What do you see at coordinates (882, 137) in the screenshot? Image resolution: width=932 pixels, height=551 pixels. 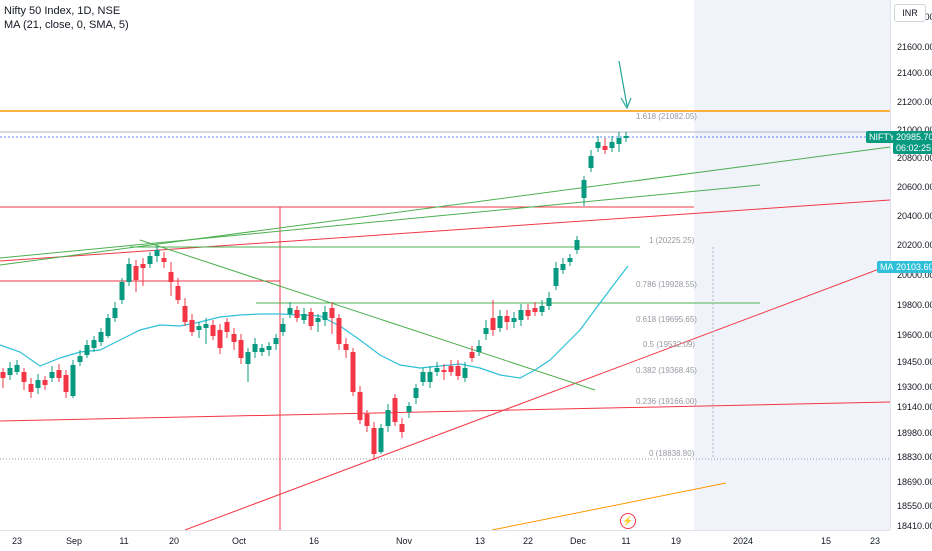 I see `symbol-tag: NIFTY` at bounding box center [882, 137].